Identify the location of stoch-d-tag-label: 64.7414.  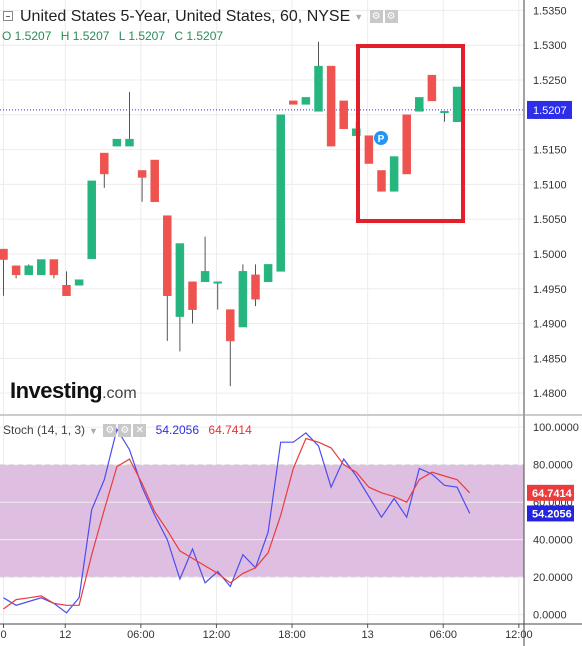
(552, 494).